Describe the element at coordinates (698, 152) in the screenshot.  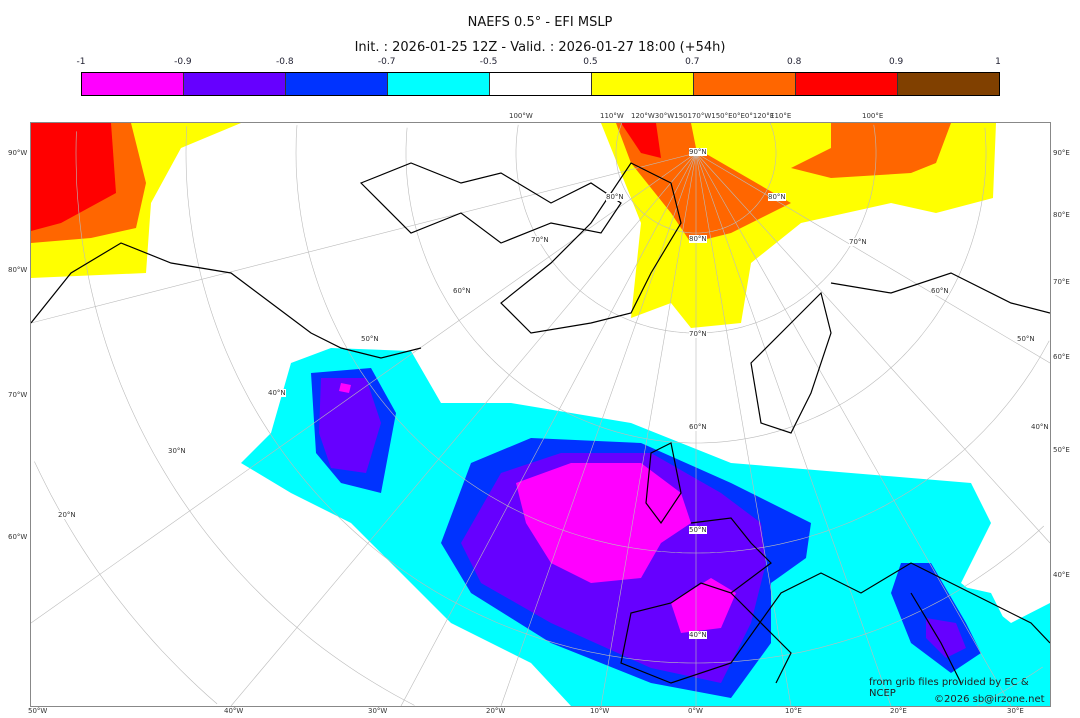
I see `latitude-label: 90°N` at that location.